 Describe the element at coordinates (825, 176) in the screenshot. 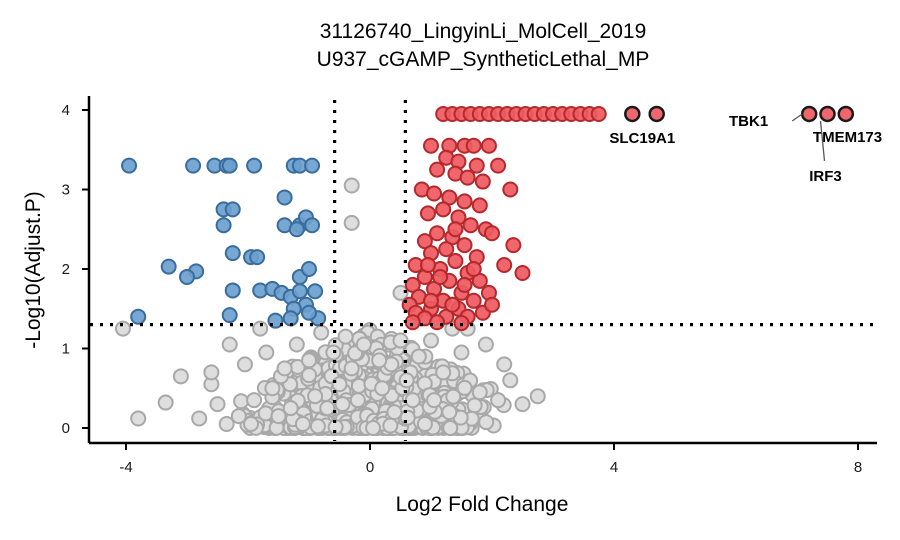

I see `gene-label-irf3: IRF3` at that location.